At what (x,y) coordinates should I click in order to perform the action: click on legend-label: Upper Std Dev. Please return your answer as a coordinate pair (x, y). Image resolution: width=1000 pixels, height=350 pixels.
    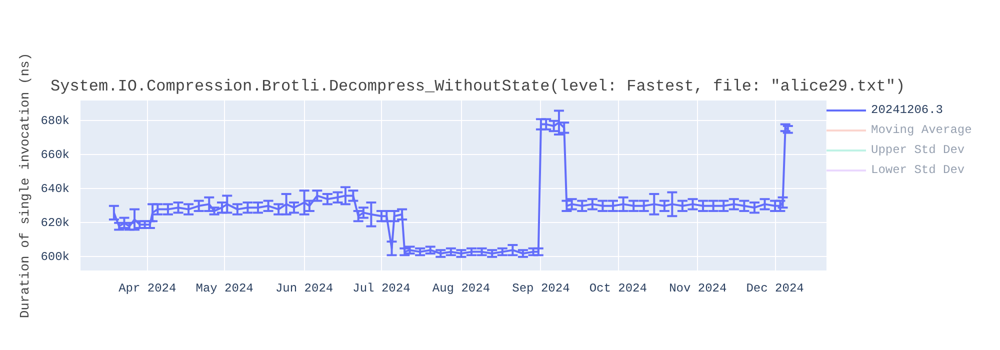
    Looking at the image, I should click on (918, 150).